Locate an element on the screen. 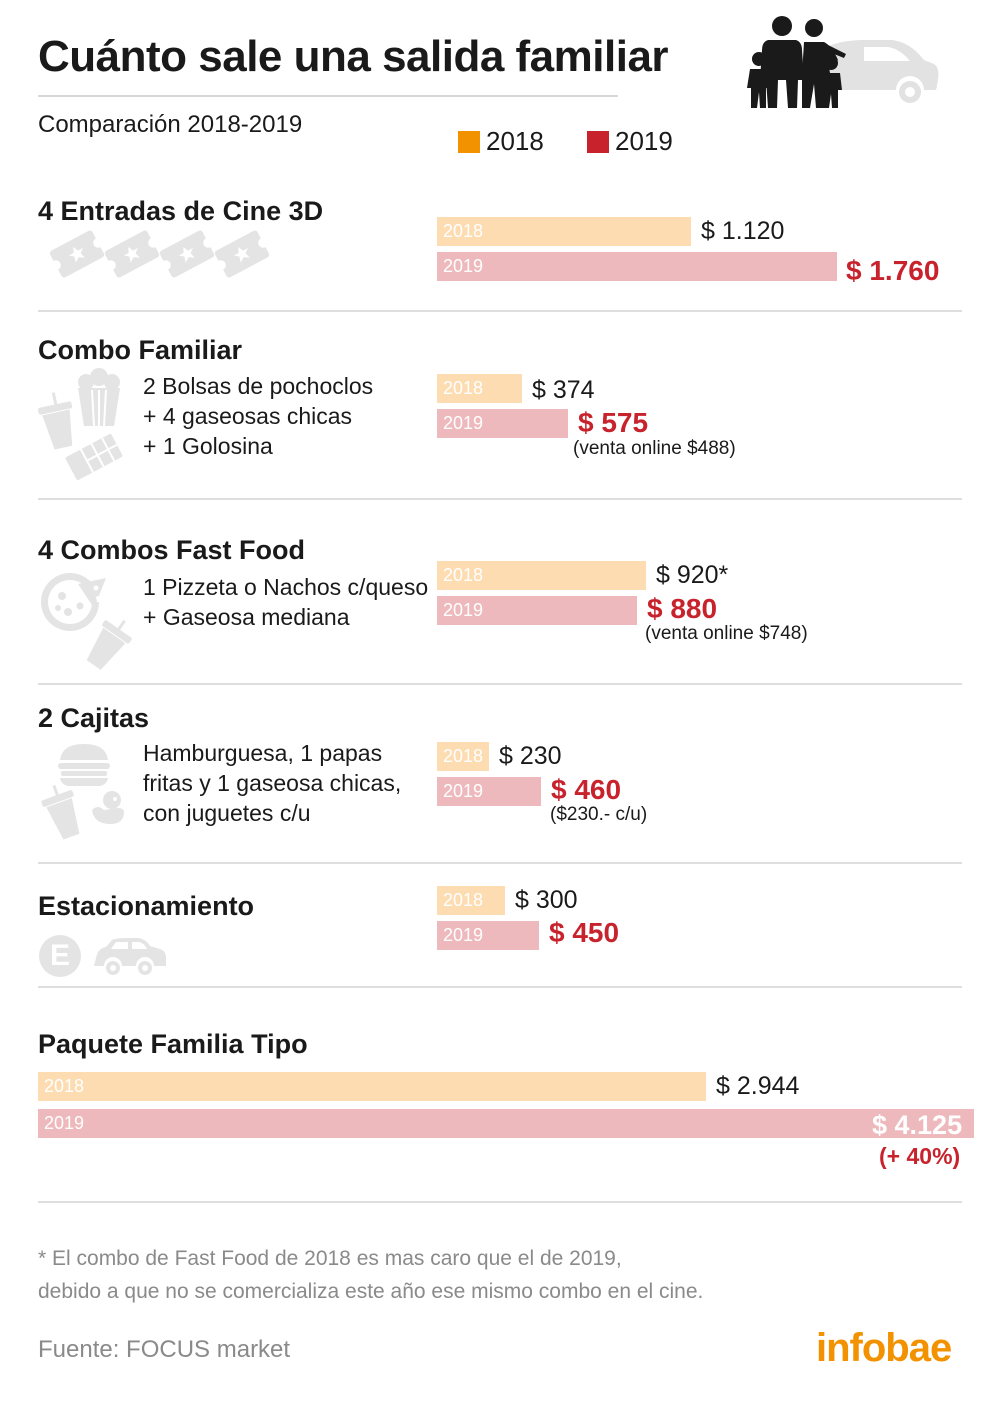 Image resolution: width=1000 pixels, height=1423 pixels. section-title-cajitas: 2 Cajitas is located at coordinates (94, 718).